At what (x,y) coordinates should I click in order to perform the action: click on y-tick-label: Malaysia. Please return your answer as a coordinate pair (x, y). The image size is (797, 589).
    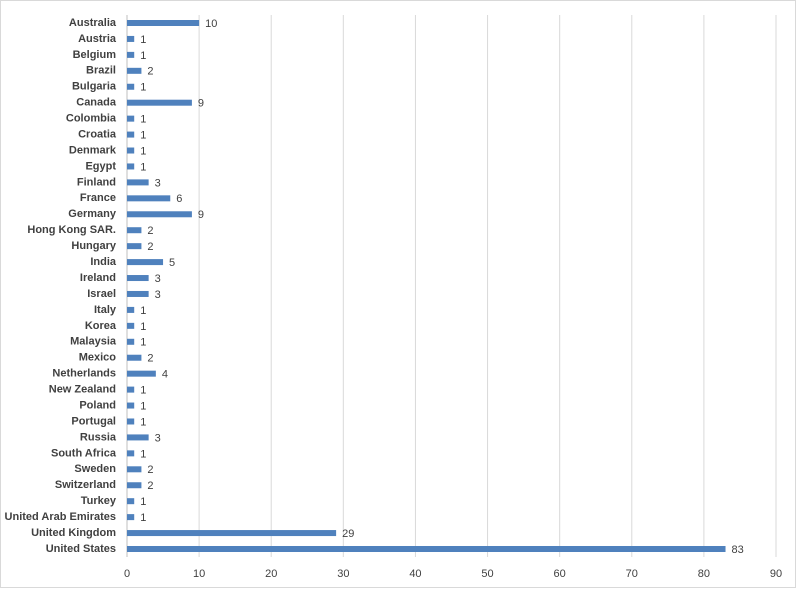
    Looking at the image, I should click on (93, 342).